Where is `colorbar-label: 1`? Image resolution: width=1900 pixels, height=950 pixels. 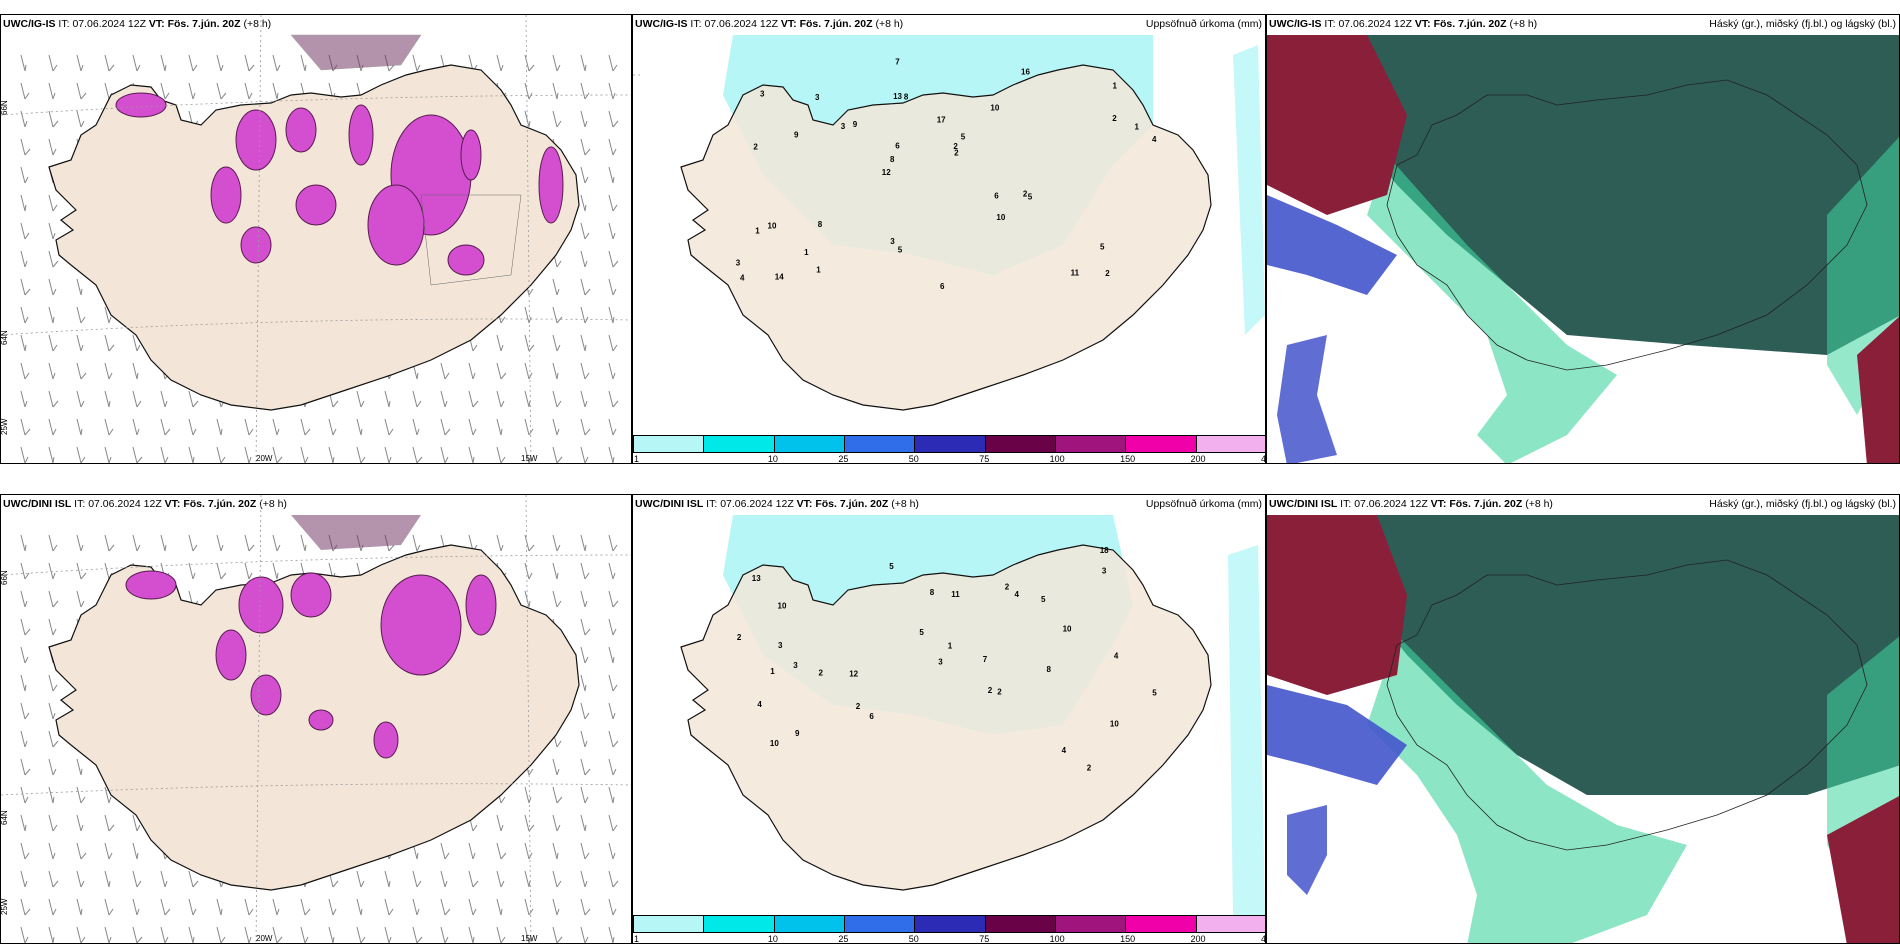 colorbar-label: 1 is located at coordinates (637, 459).